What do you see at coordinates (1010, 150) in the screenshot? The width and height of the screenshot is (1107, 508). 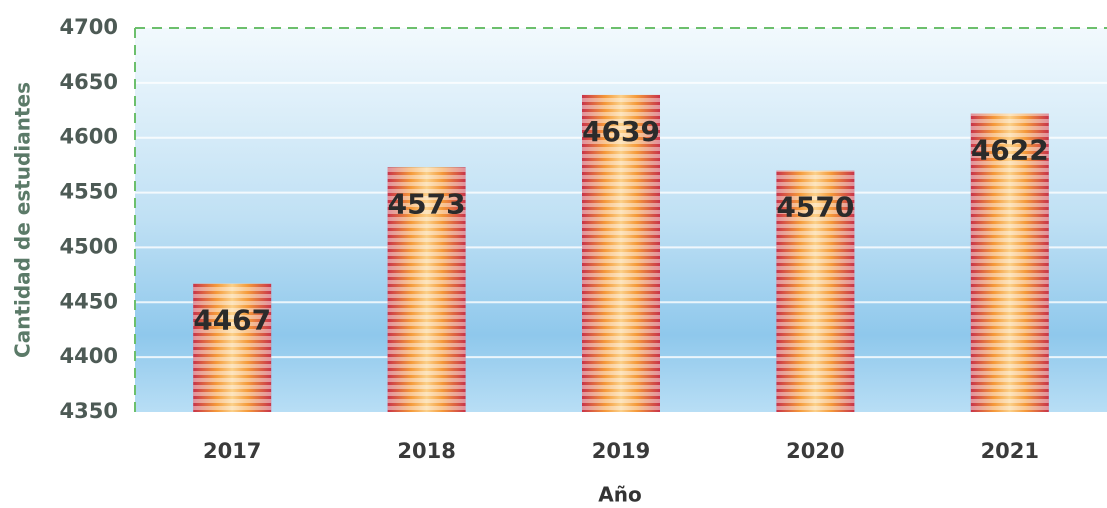 I see `data-label: 4622` at bounding box center [1010, 150].